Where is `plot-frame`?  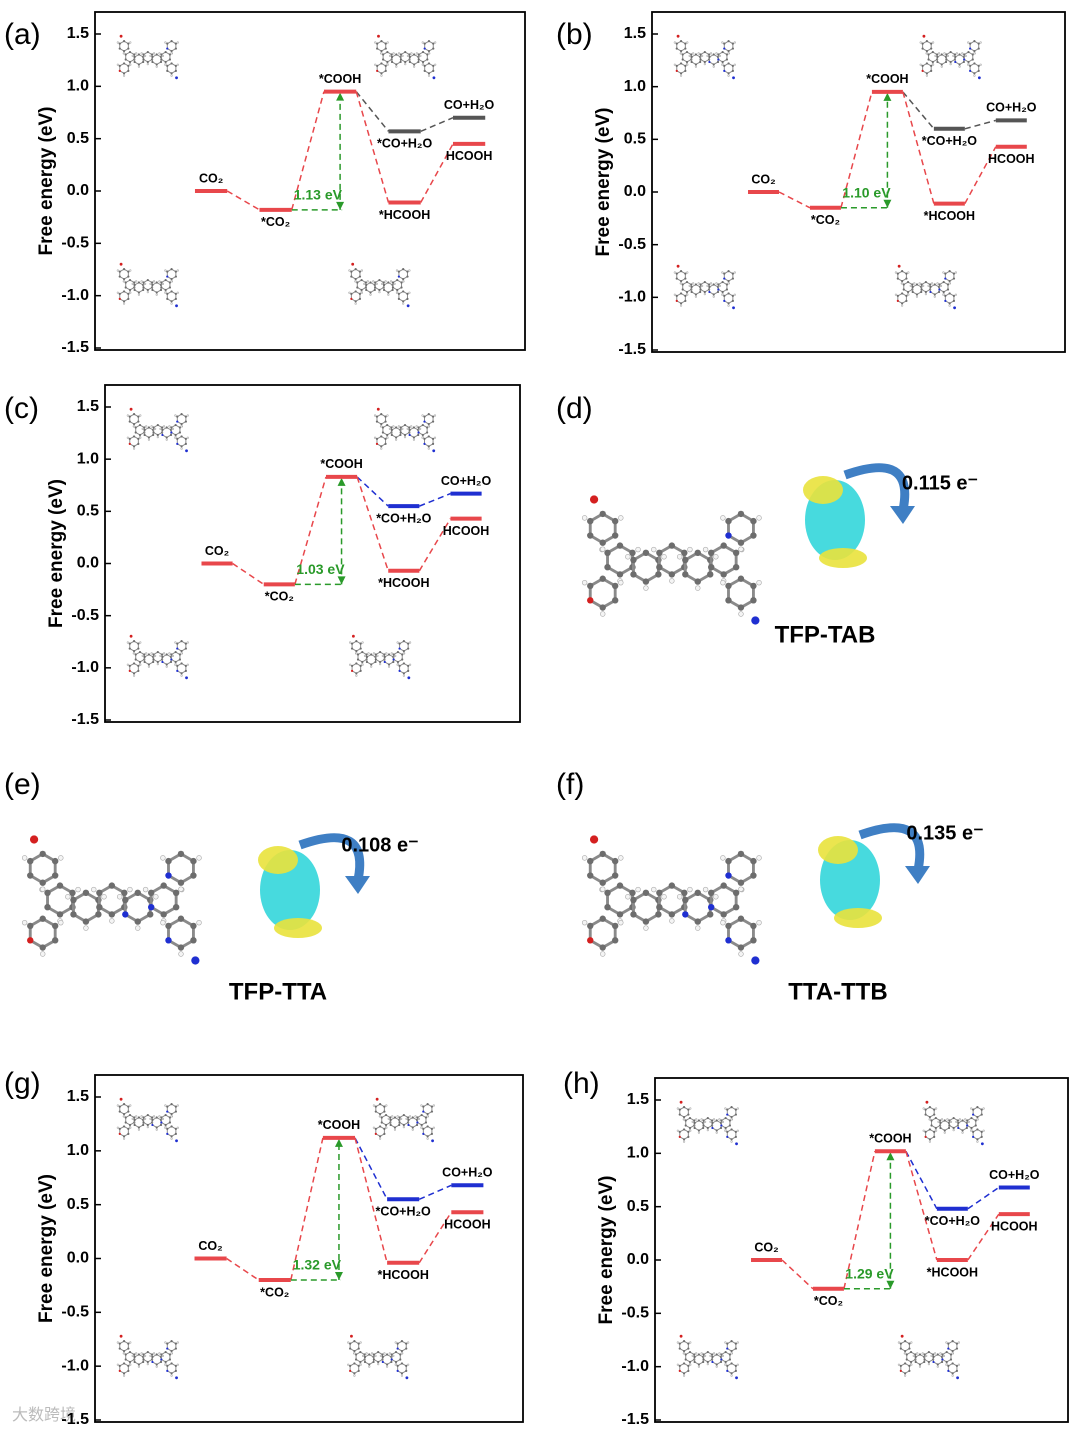 plot-frame is located at coordinates (861, 1250).